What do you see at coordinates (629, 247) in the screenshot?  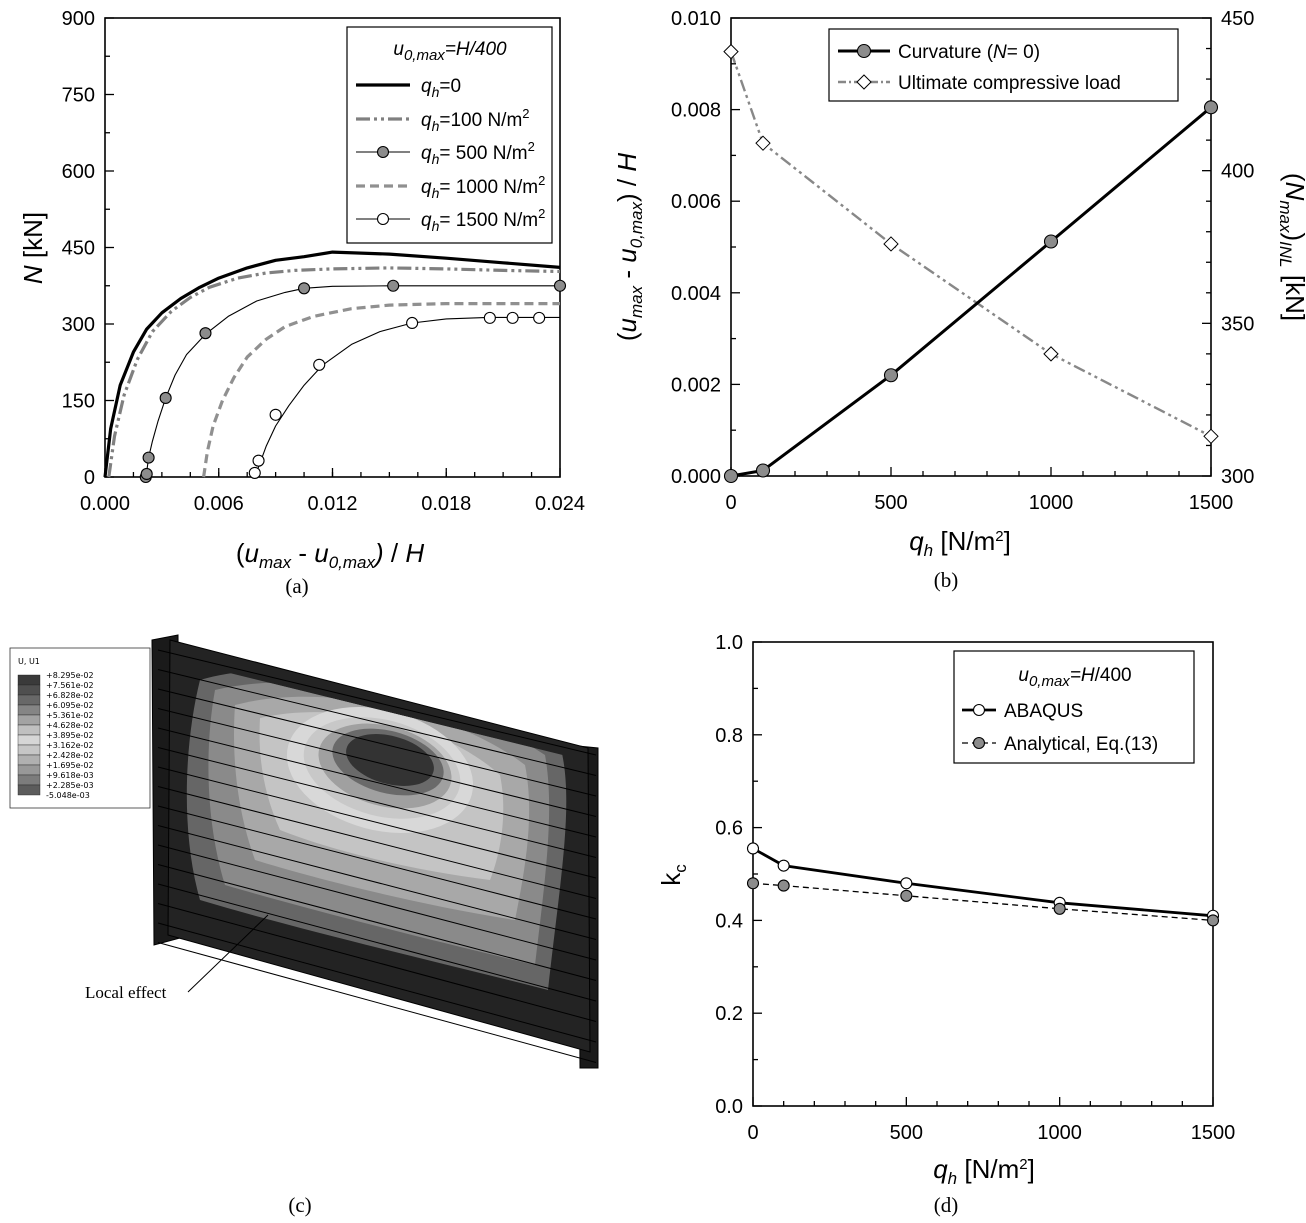 I see `panel-b-y-axis-label: (umax - u0,max) / H` at bounding box center [629, 247].